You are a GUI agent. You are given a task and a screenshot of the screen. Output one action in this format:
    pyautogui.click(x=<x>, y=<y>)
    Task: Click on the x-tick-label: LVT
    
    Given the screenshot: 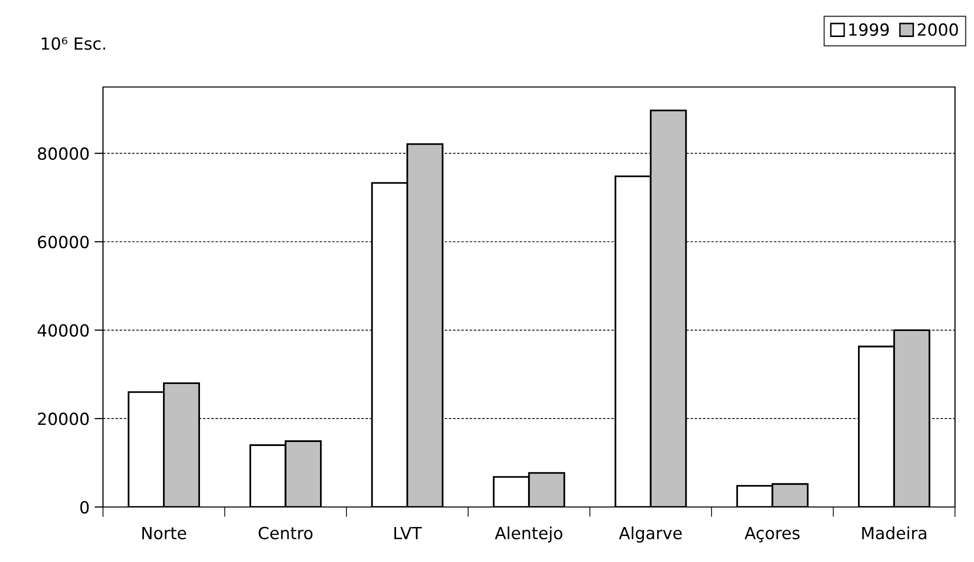 What is the action you would take?
    pyautogui.click(x=408, y=533)
    